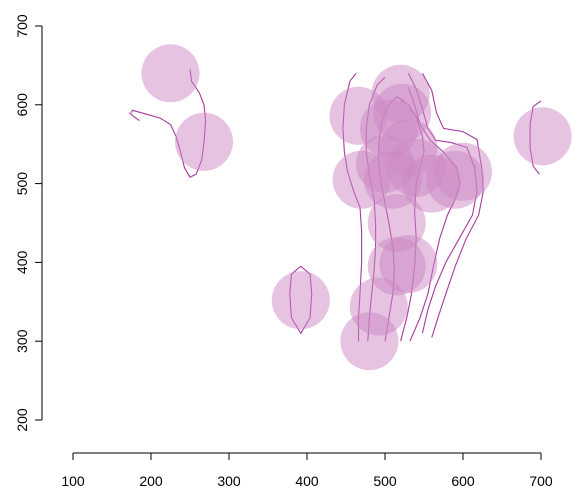  What do you see at coordinates (22, 26) in the screenshot?
I see `y-tick-label: 700` at bounding box center [22, 26].